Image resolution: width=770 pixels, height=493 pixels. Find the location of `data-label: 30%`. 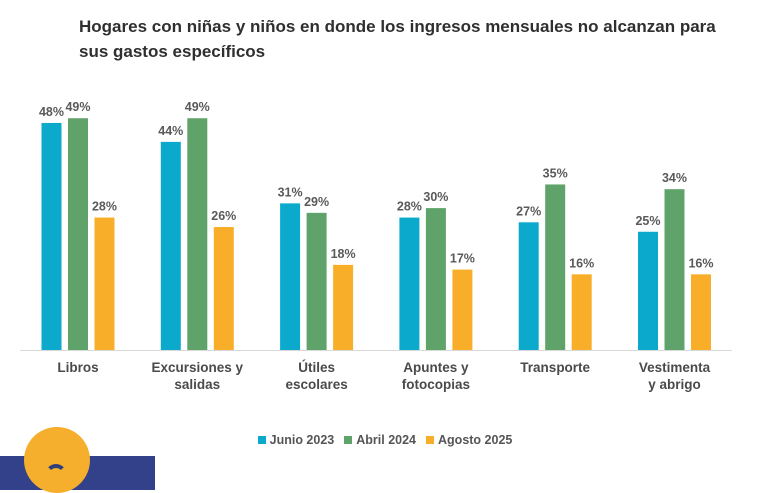

data-label: 30% is located at coordinates (435, 197).